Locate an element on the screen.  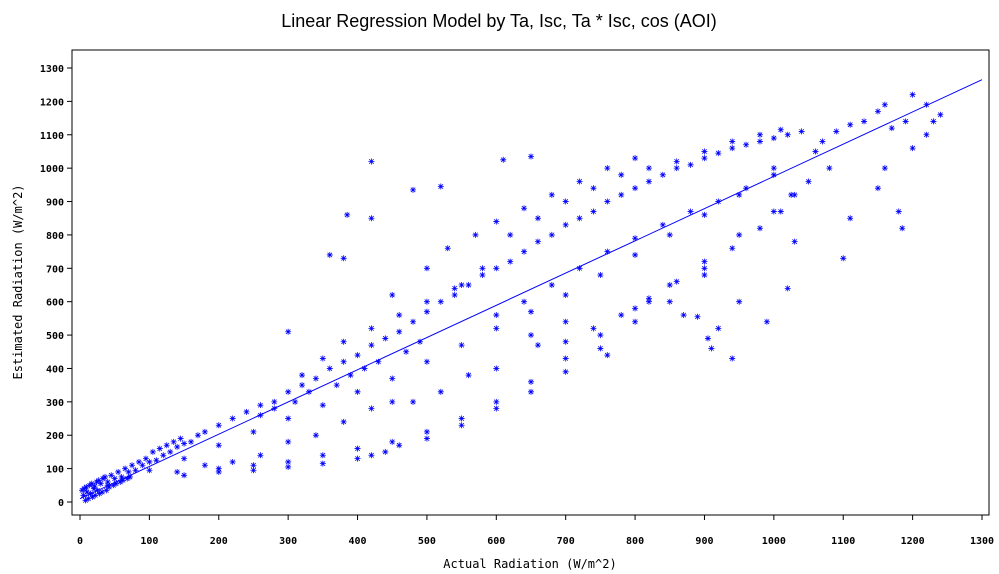
y-tick-label: 1300 is located at coordinates (52, 69).